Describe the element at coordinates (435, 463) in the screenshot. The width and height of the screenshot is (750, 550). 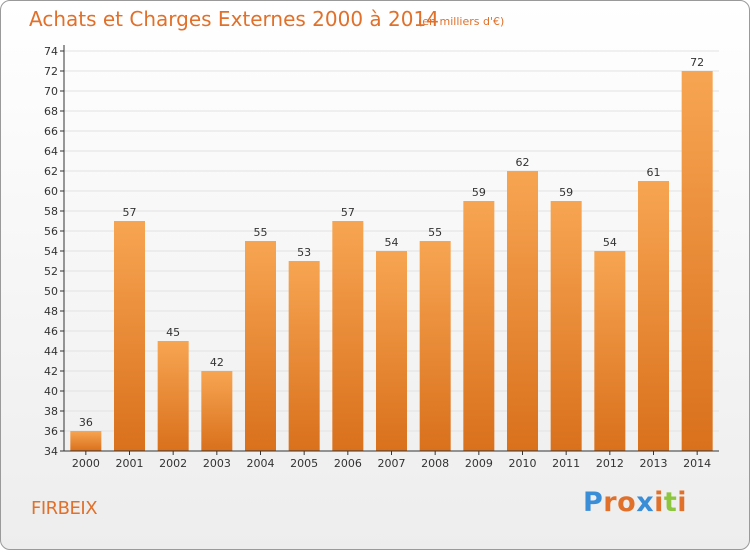
I see `x-tick-label: 2008` at that location.